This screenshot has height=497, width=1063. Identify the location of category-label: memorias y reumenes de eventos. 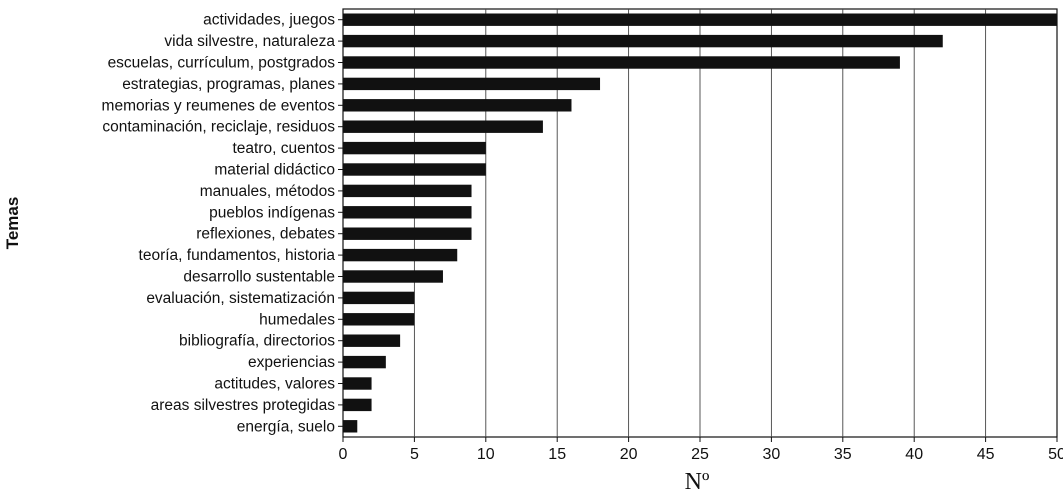
(219, 105).